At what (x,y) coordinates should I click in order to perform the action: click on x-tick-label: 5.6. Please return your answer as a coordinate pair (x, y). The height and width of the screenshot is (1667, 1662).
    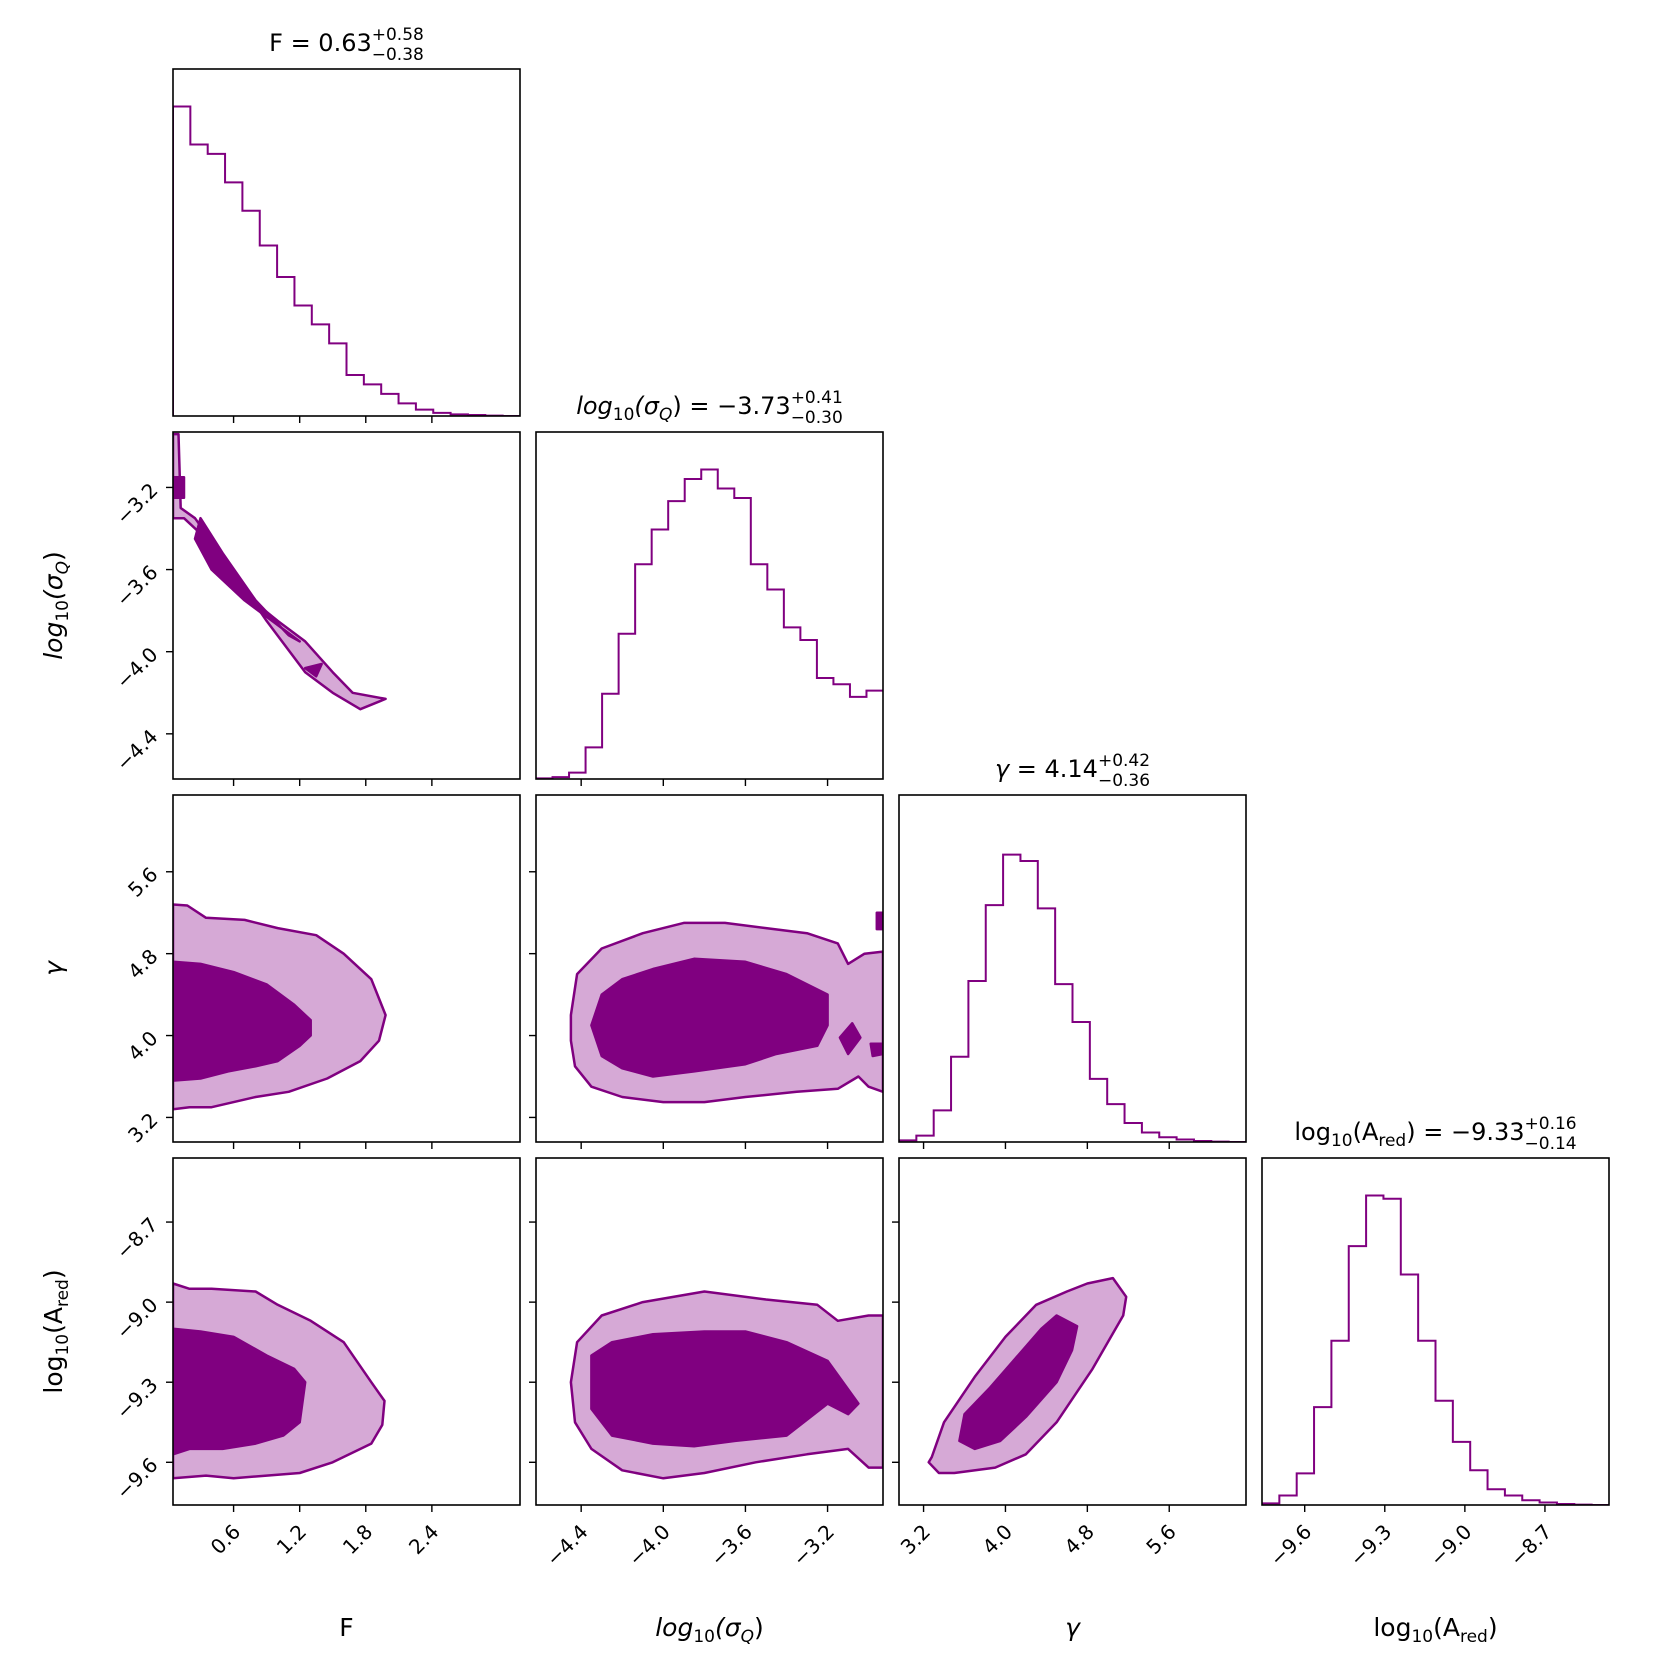
    Looking at the image, I should click on (1160, 1539).